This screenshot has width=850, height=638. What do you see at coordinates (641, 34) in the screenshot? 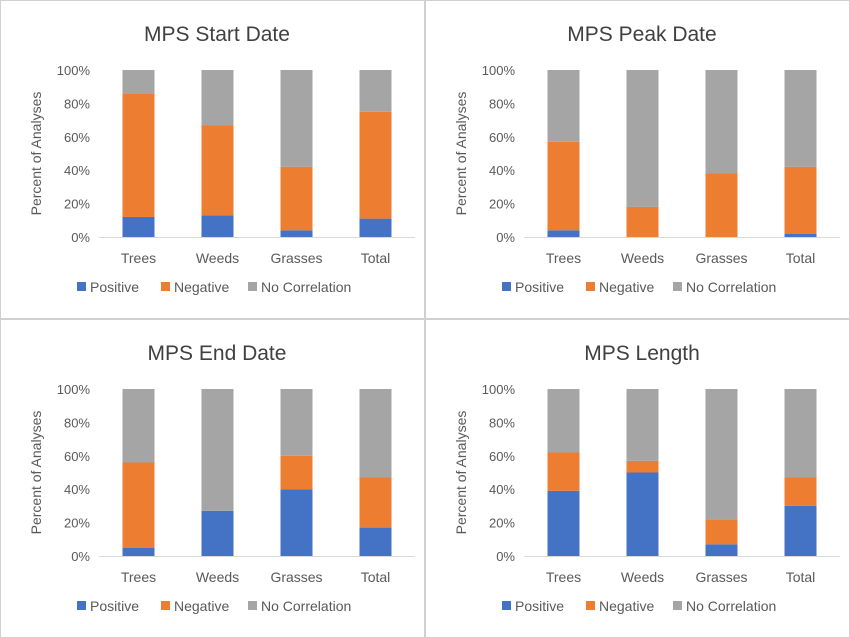
I see `chart-title: MPS Peak Date` at bounding box center [641, 34].